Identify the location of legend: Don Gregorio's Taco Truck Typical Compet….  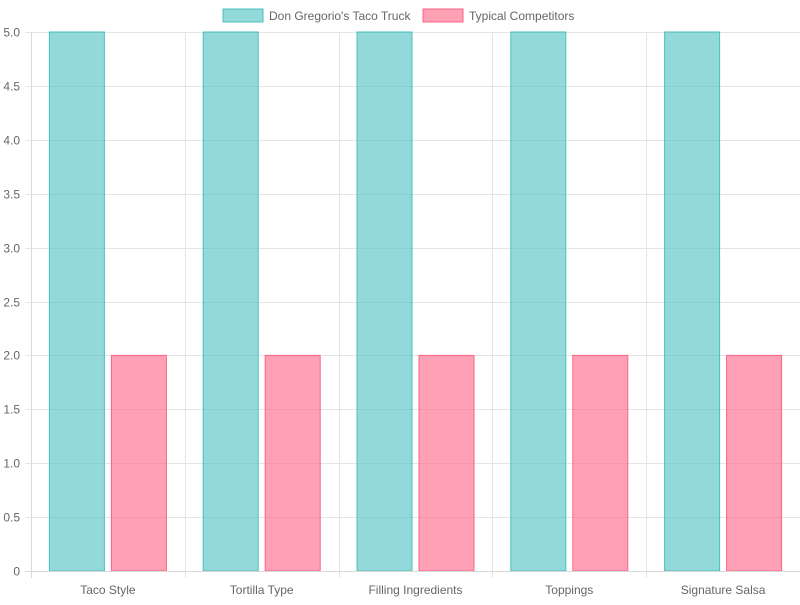
(398, 15).